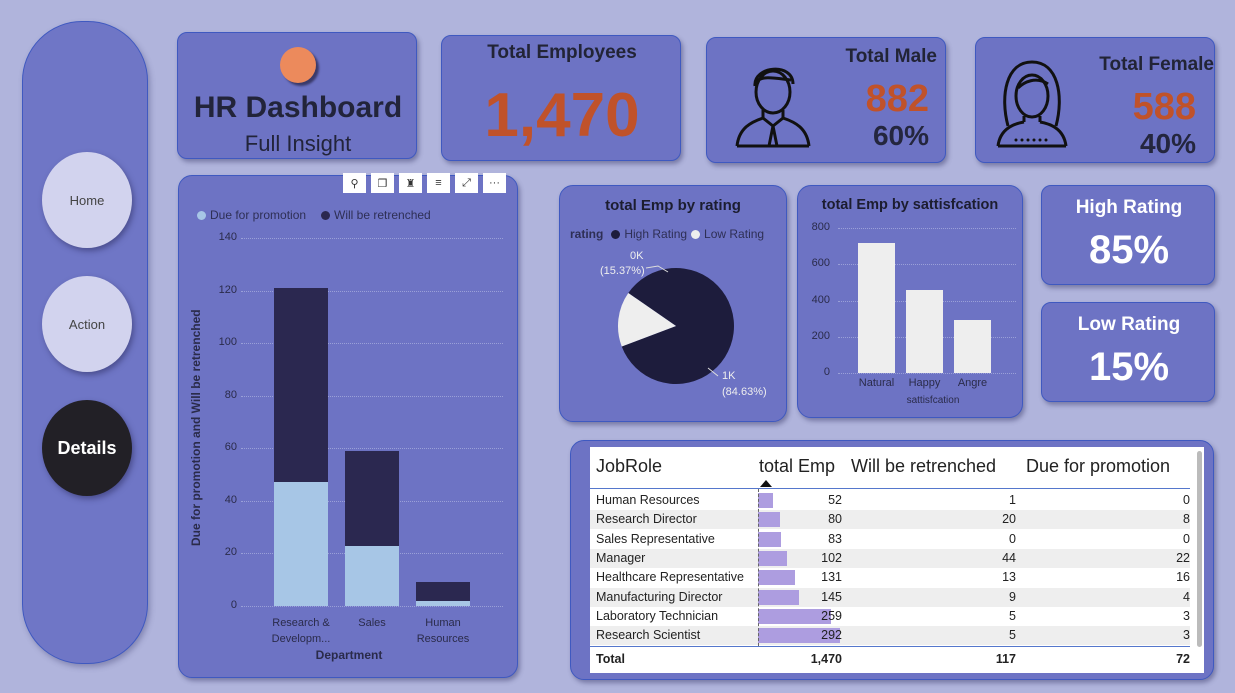 The image size is (1235, 693). What do you see at coordinates (826, 100) in the screenshot?
I see `total-male-card: Total Male 882 60%` at bounding box center [826, 100].